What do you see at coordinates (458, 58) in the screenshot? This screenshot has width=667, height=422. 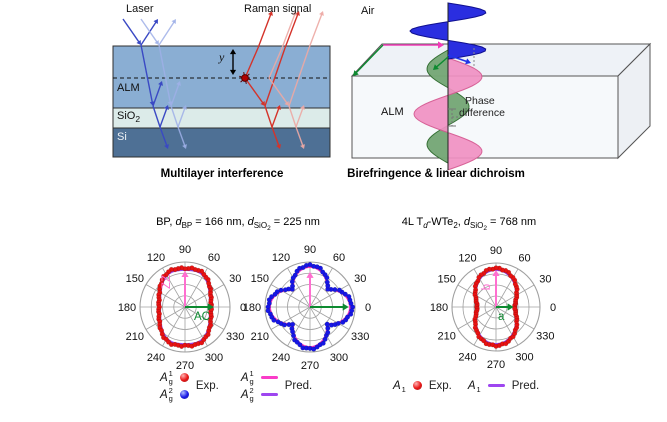 I see `blue-polarization-arrow` at bounding box center [458, 58].